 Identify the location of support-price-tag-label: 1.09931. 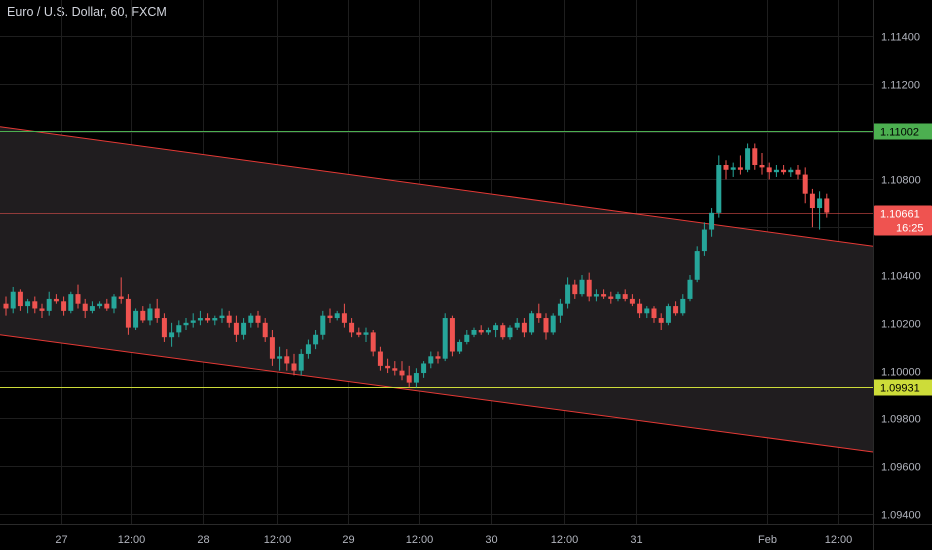
(900, 389).